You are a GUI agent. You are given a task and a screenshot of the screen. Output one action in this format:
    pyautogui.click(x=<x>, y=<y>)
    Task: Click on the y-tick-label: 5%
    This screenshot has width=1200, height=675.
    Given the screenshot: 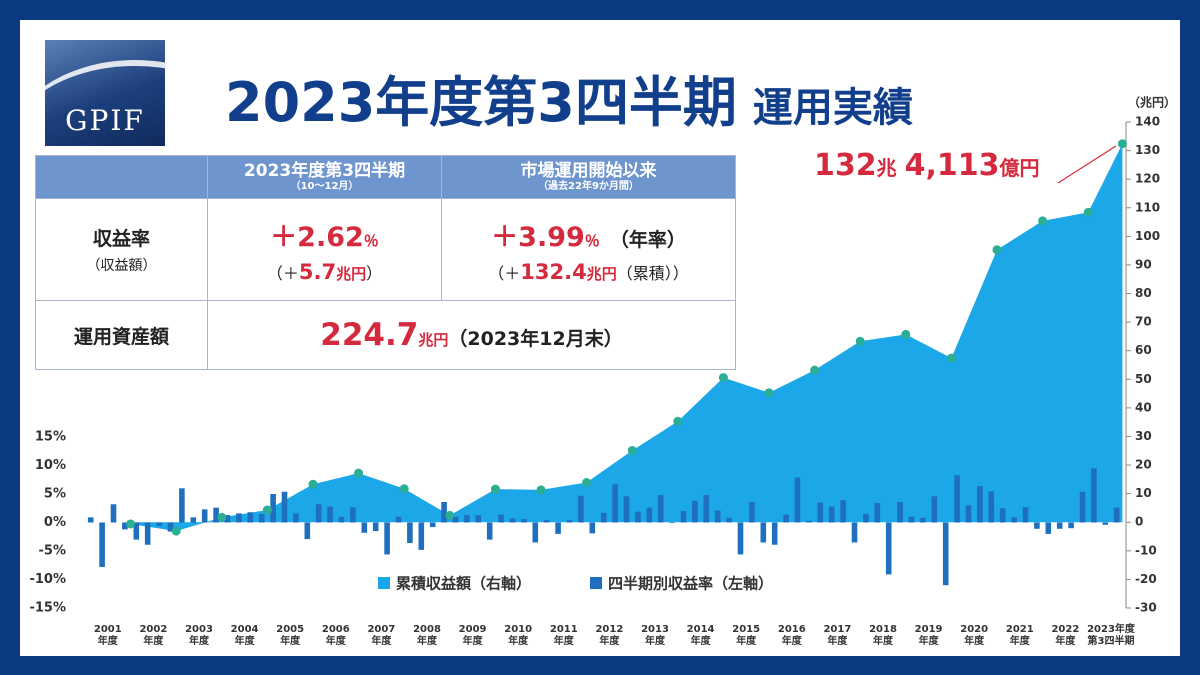 What is the action you would take?
    pyautogui.click(x=55, y=494)
    